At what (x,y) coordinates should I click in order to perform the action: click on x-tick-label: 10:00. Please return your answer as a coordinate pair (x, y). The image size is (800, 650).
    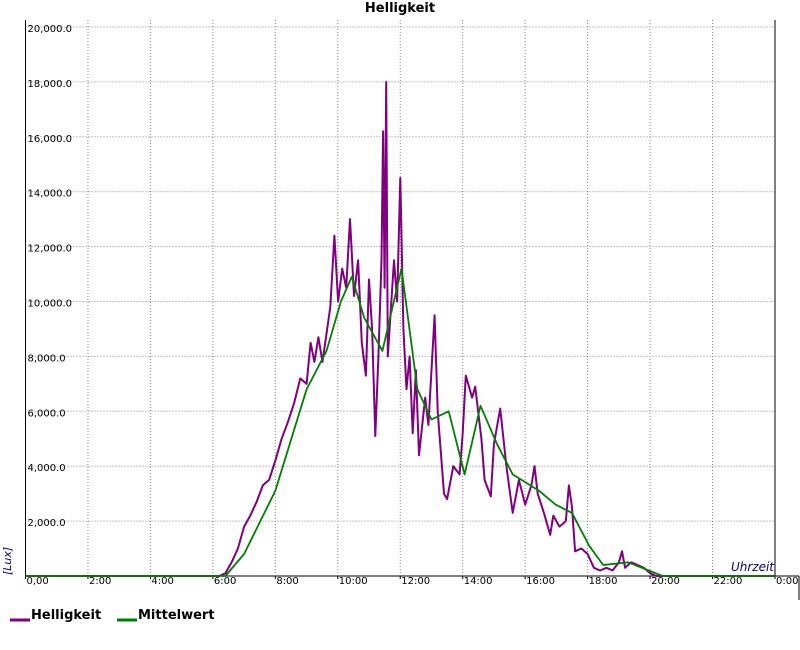
    Looking at the image, I should click on (353, 581).